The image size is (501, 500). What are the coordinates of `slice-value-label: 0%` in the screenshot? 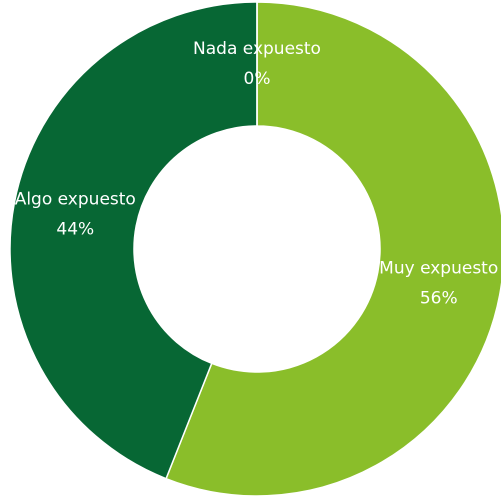 It's located at (257, 79).